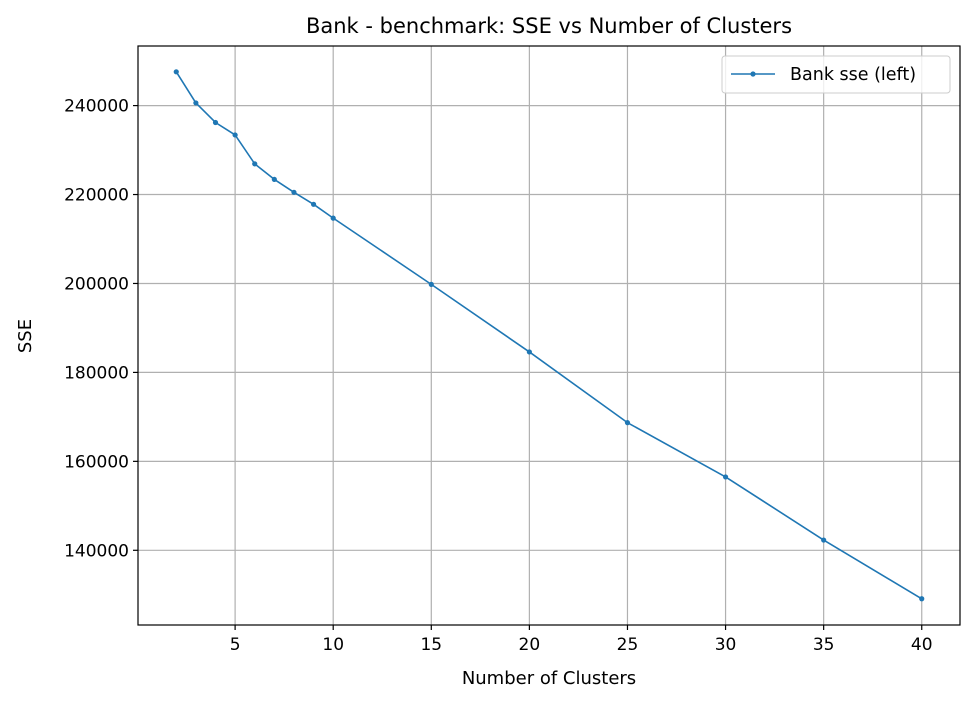 This screenshot has height=704, width=977. I want to click on legend-box, so click(836, 74).